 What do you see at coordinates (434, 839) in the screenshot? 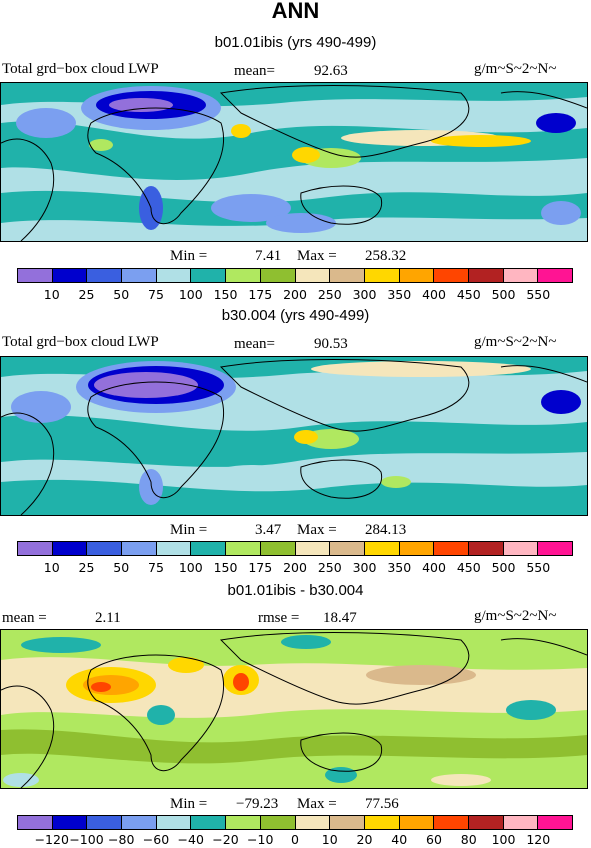
I see `colorbar-tick-label: 60` at bounding box center [434, 839].